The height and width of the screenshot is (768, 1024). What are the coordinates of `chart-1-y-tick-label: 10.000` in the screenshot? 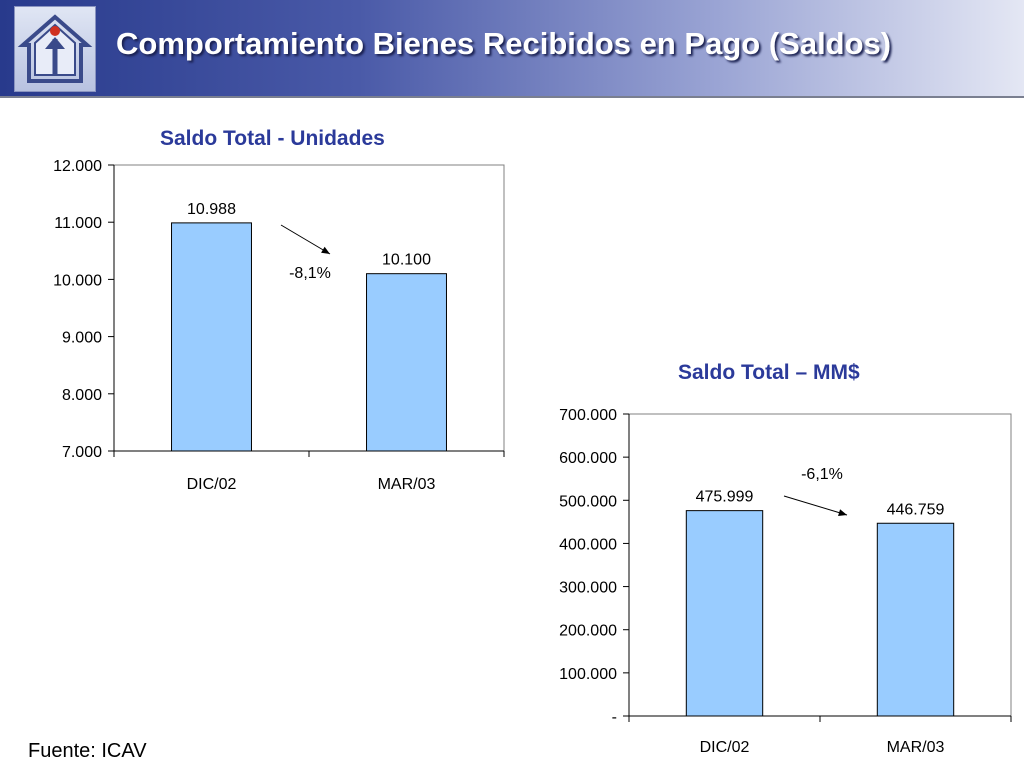 It's located at (77, 280).